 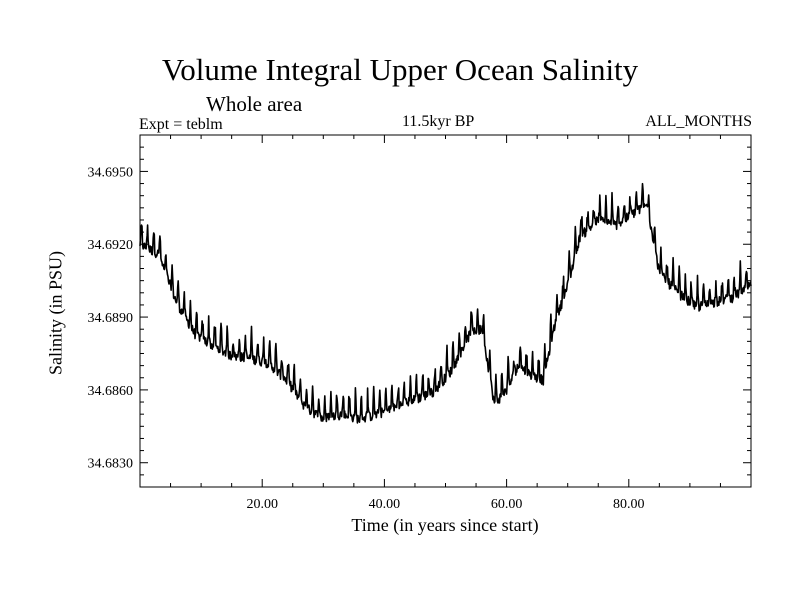 What do you see at coordinates (111, 172) in the screenshot?
I see `y-tick-label: 34.6950` at bounding box center [111, 172].